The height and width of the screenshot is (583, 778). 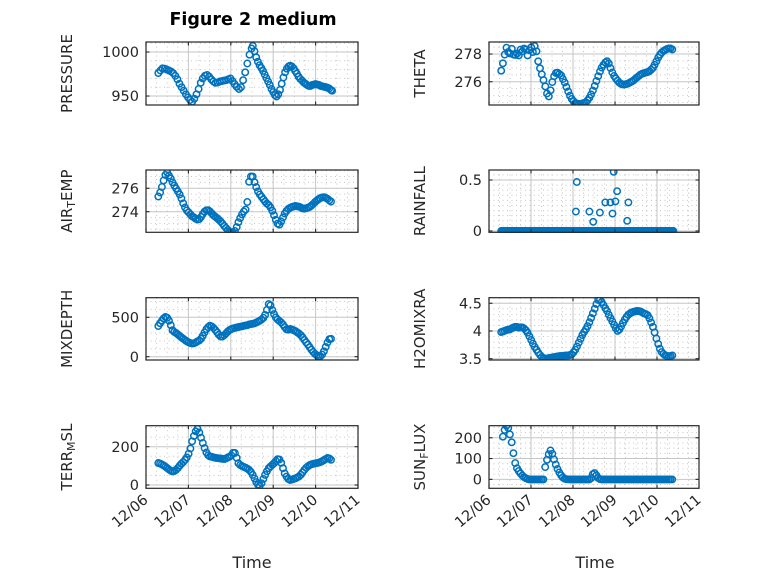 I want to click on ylabel-mixdepth: MIXDEPTH, so click(x=67, y=329).